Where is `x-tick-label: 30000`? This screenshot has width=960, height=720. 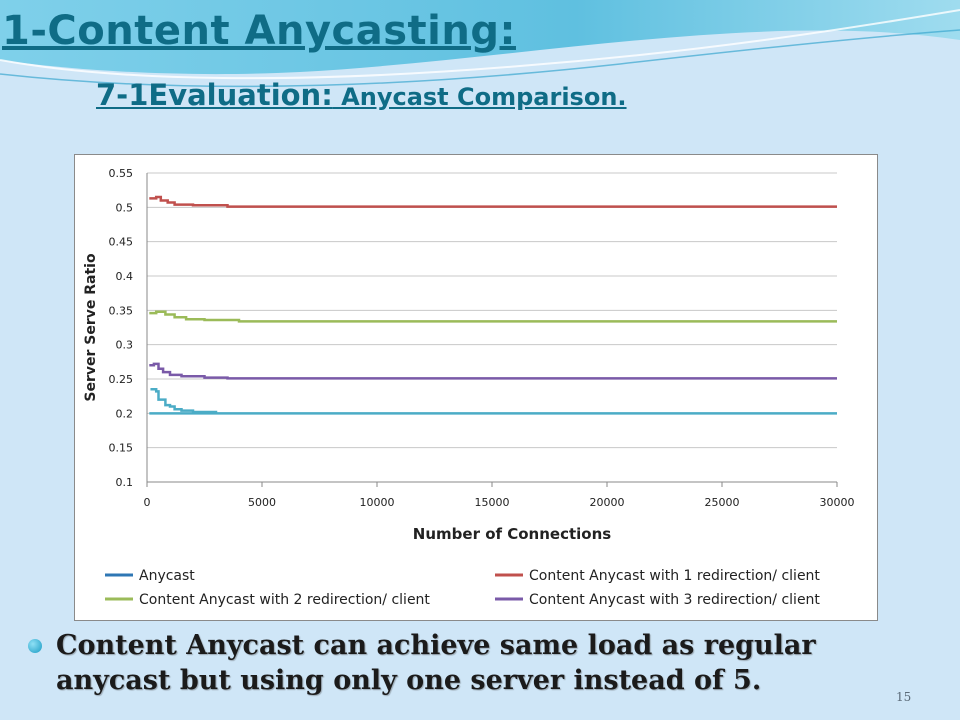 x-tick-label: 30000 is located at coordinates (837, 502).